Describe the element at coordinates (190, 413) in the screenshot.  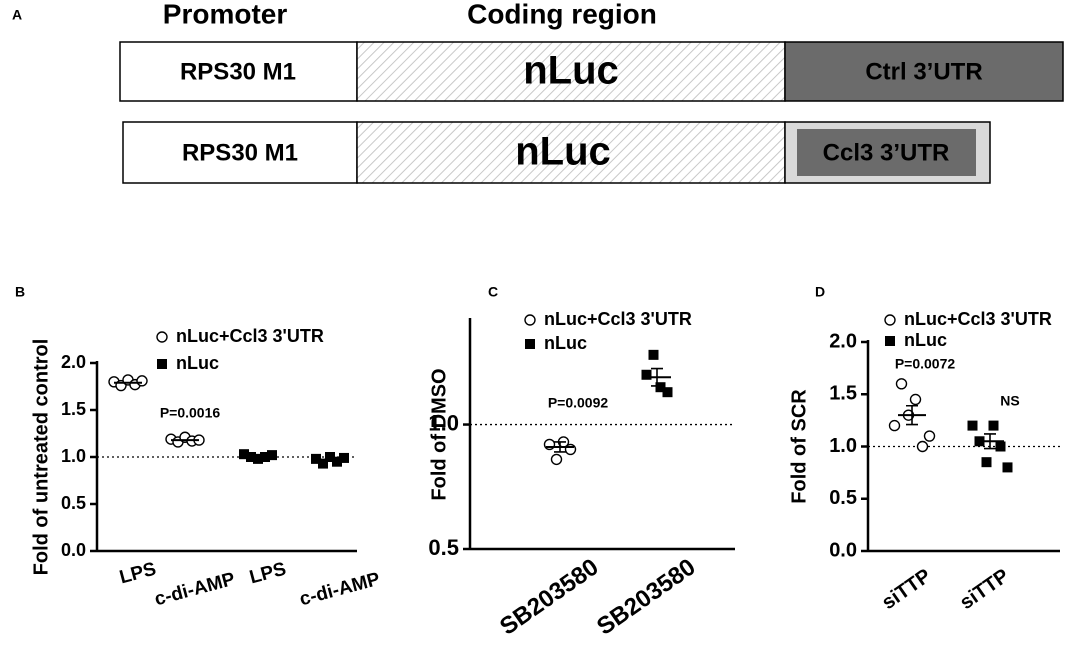
I see `annotation: P=0.0016` at that location.